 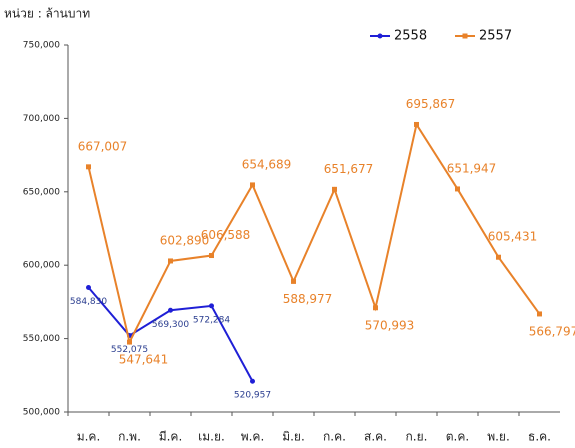 I want to click on x-tick-label: มิ.ย., so click(x=293, y=437).